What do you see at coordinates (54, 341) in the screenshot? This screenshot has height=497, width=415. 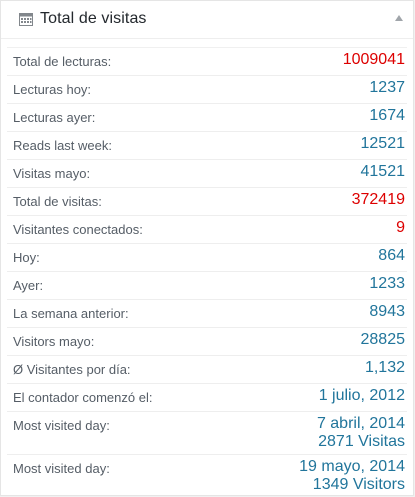 I see `stat-label: Visitors mayo:` at bounding box center [54, 341].